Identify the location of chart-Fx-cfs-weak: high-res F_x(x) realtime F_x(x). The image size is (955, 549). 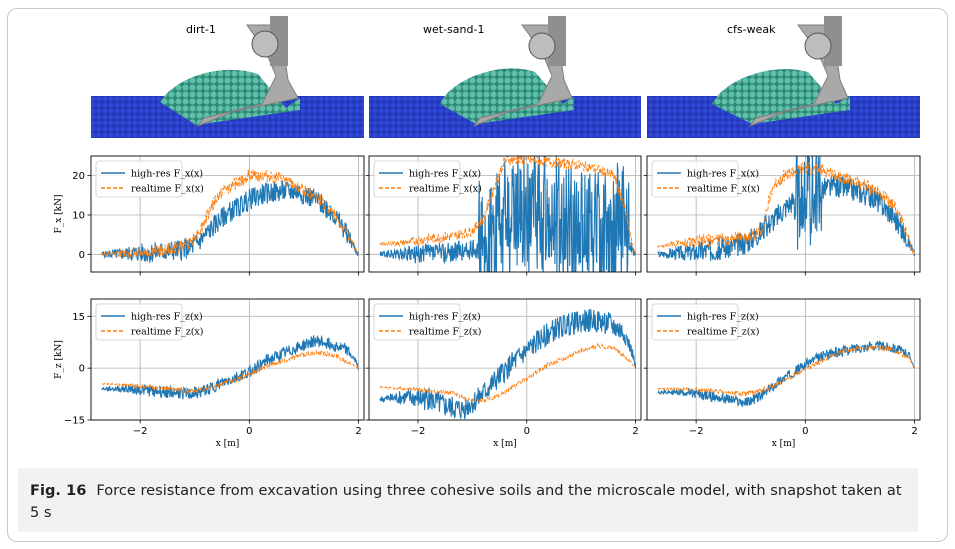
(782, 215).